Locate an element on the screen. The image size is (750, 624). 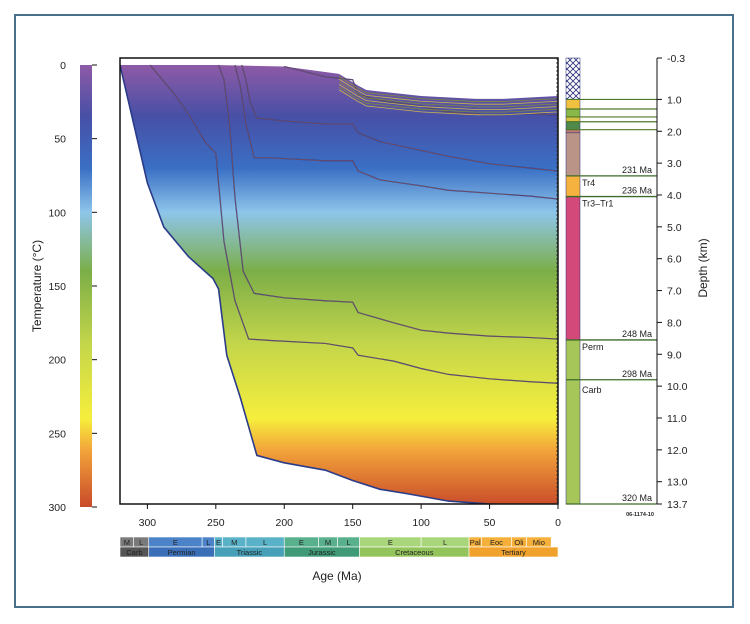
temperature-axis-ticks: 0 50 100 150 200 250 300 is located at coordinates (72, 287).